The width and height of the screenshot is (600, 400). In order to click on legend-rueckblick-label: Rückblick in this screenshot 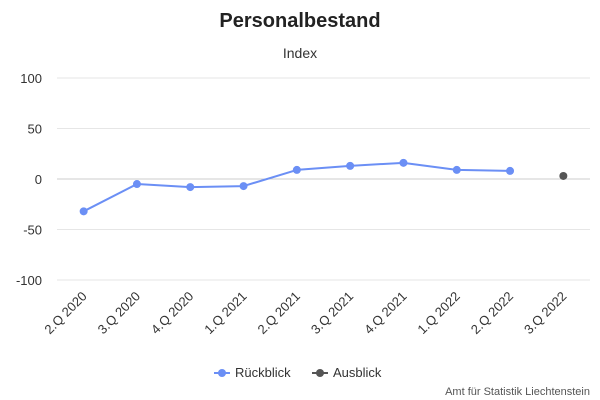, I will do `click(263, 372)`.